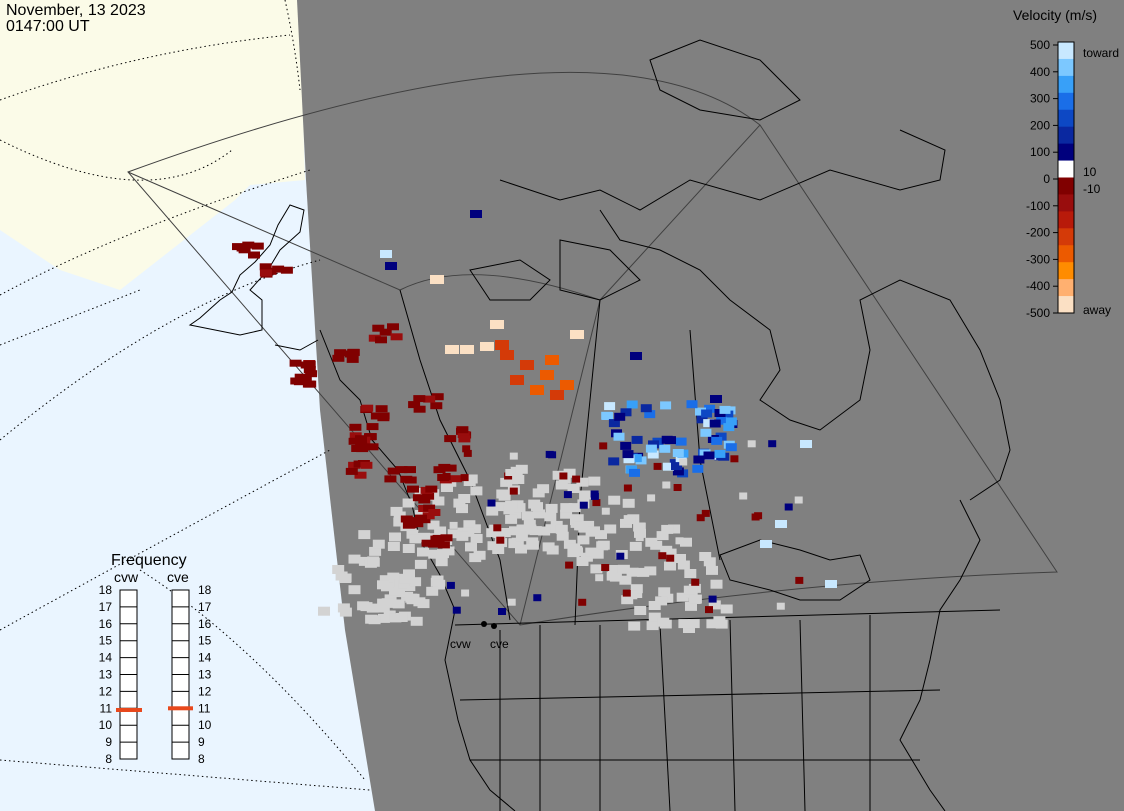 The height and width of the screenshot is (811, 1124). What do you see at coordinates (106, 691) in the screenshot?
I see `frequency-tick-left: 12` at bounding box center [106, 691].